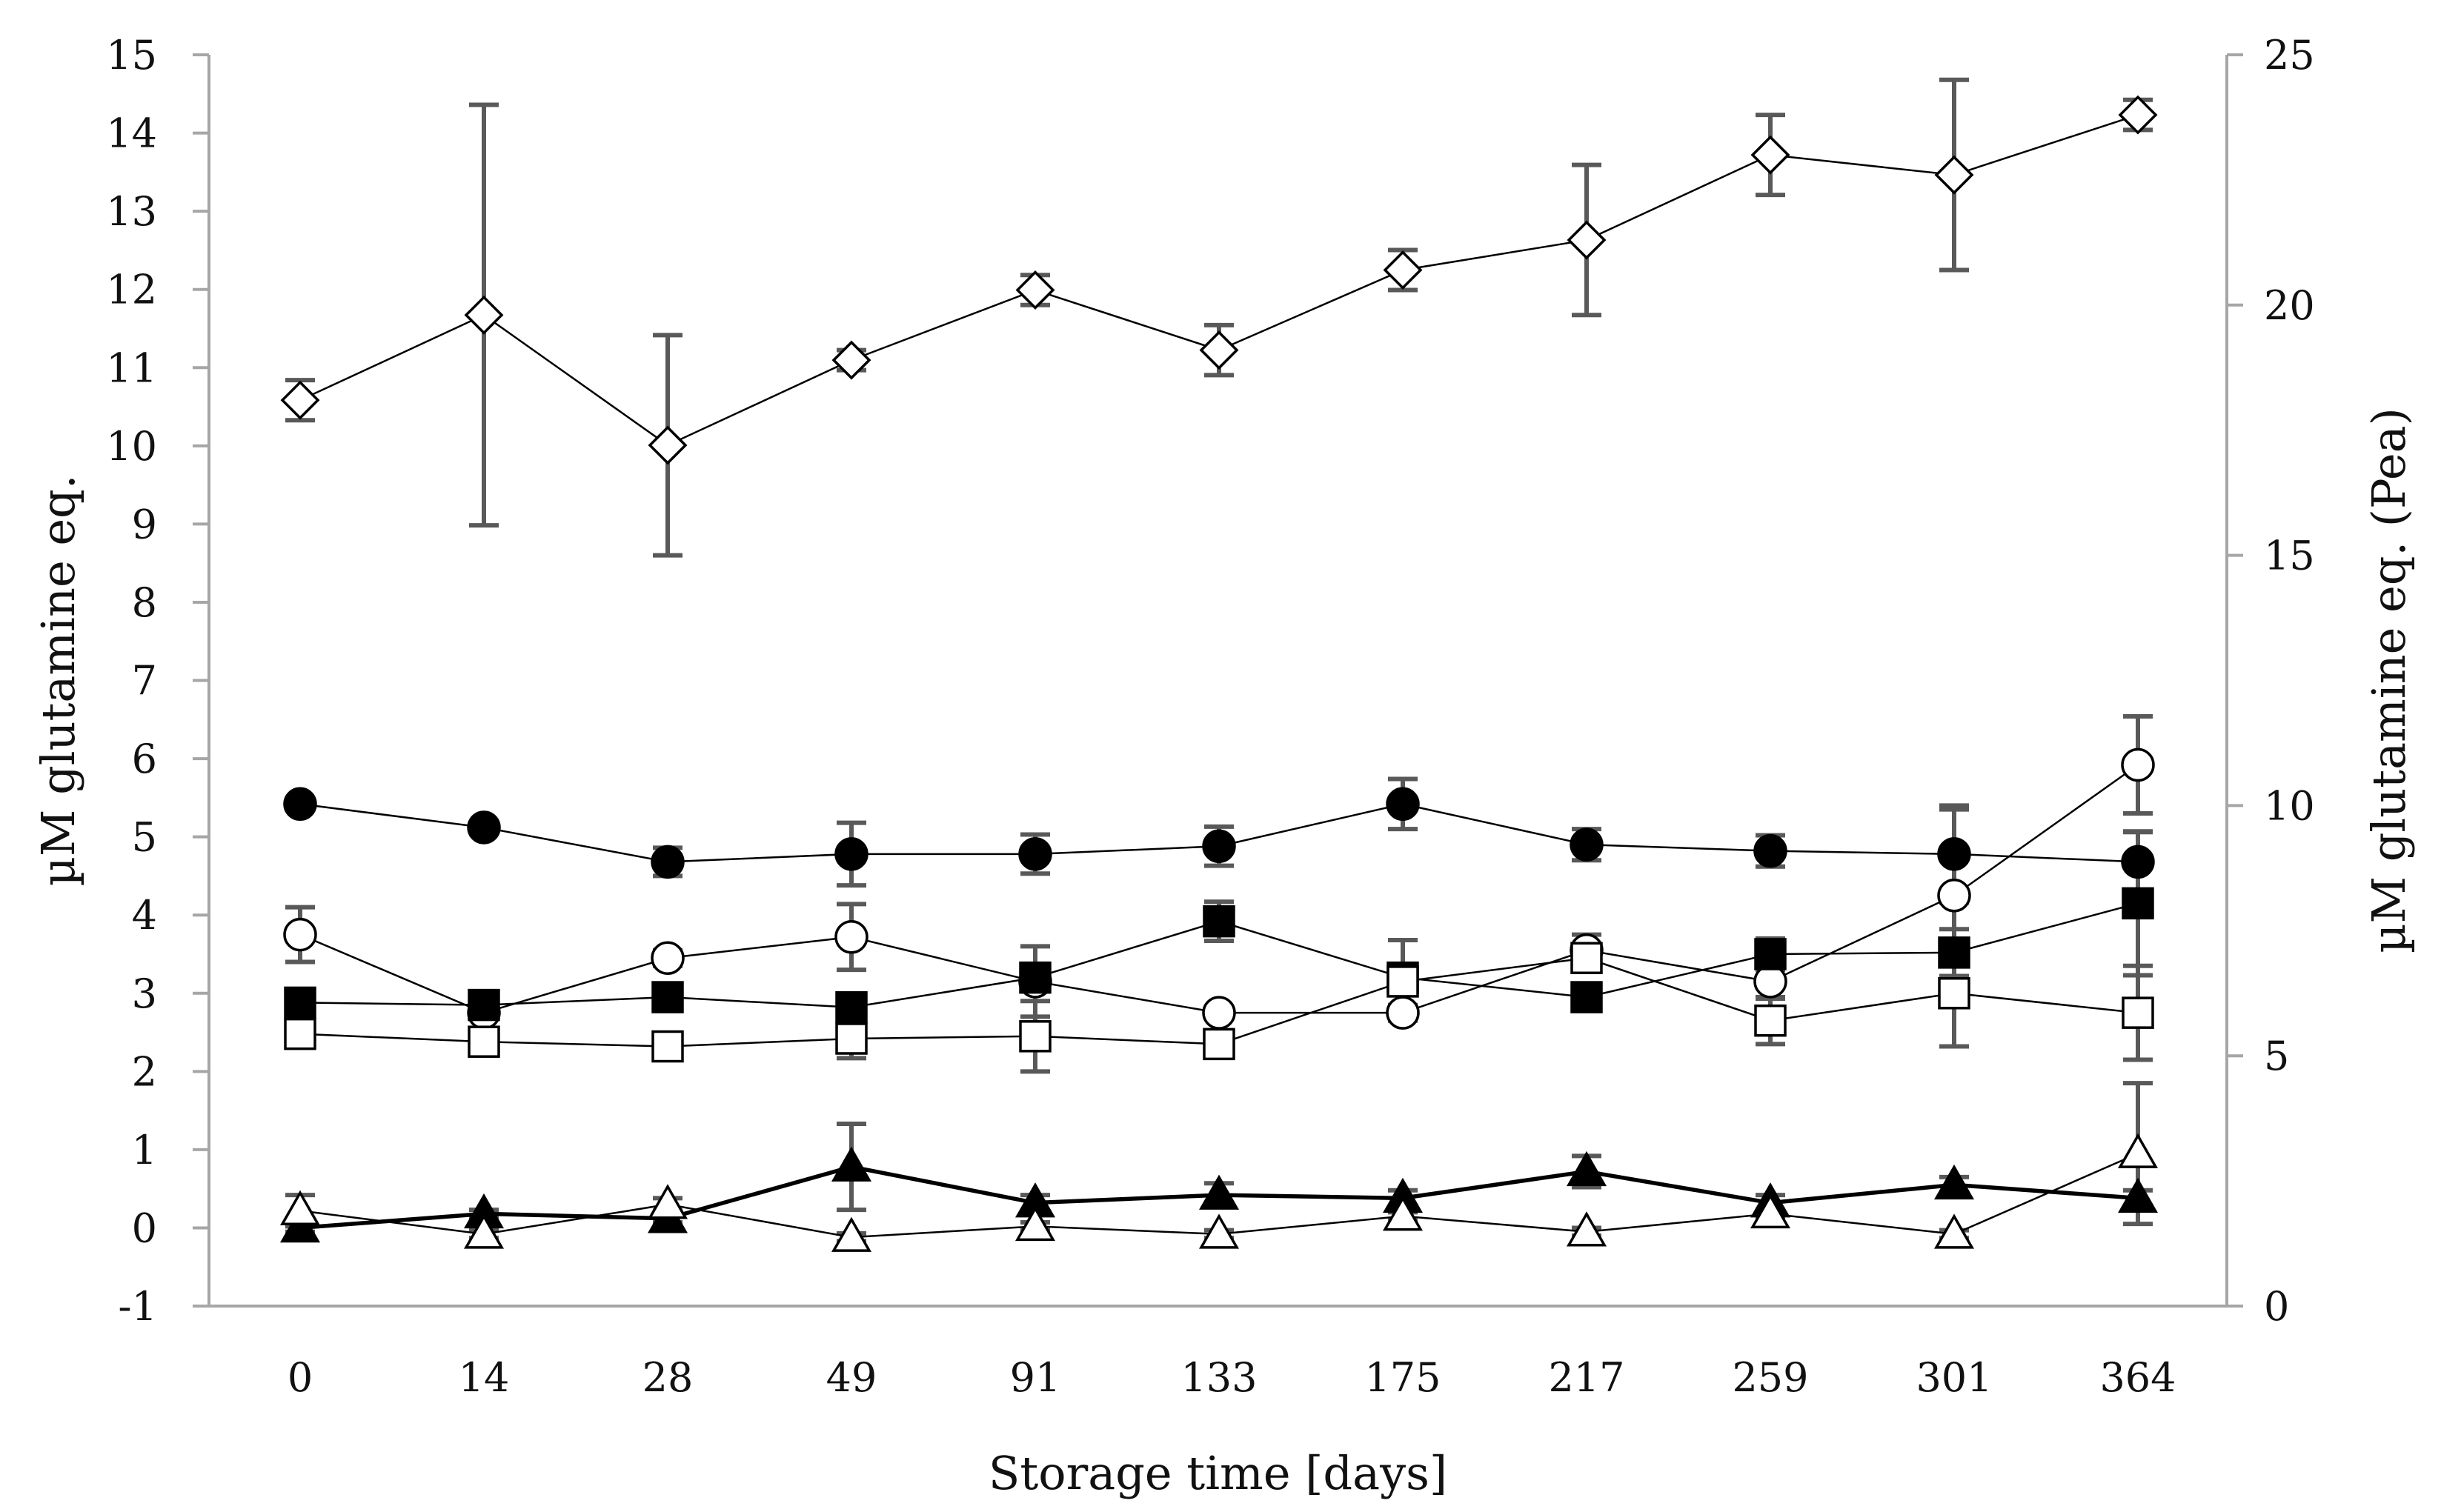  I want to click on series-line, so click(1219, 889).